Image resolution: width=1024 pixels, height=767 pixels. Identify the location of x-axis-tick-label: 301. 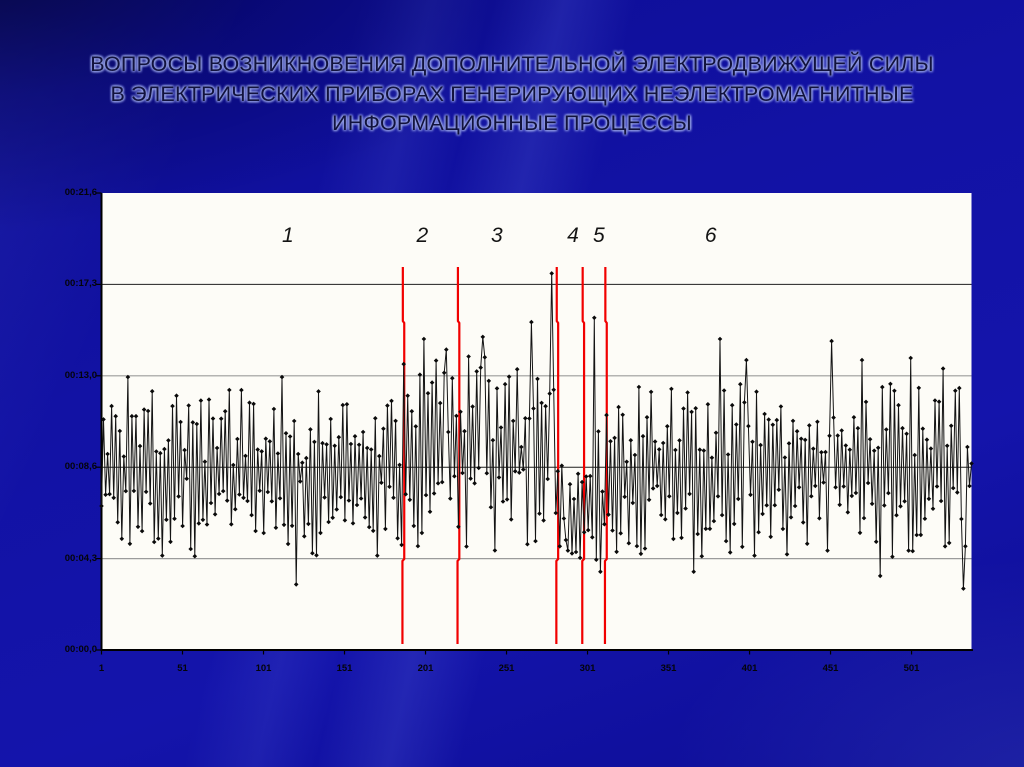
(587, 668).